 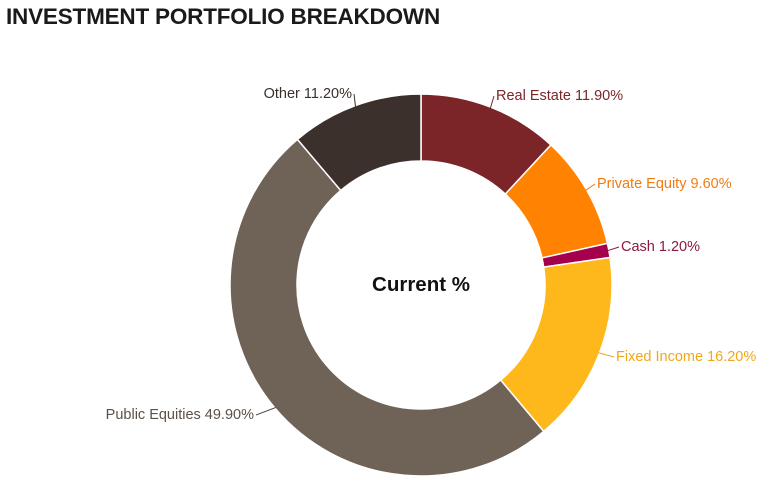 What do you see at coordinates (355, 100) in the screenshot?
I see `leader-other` at bounding box center [355, 100].